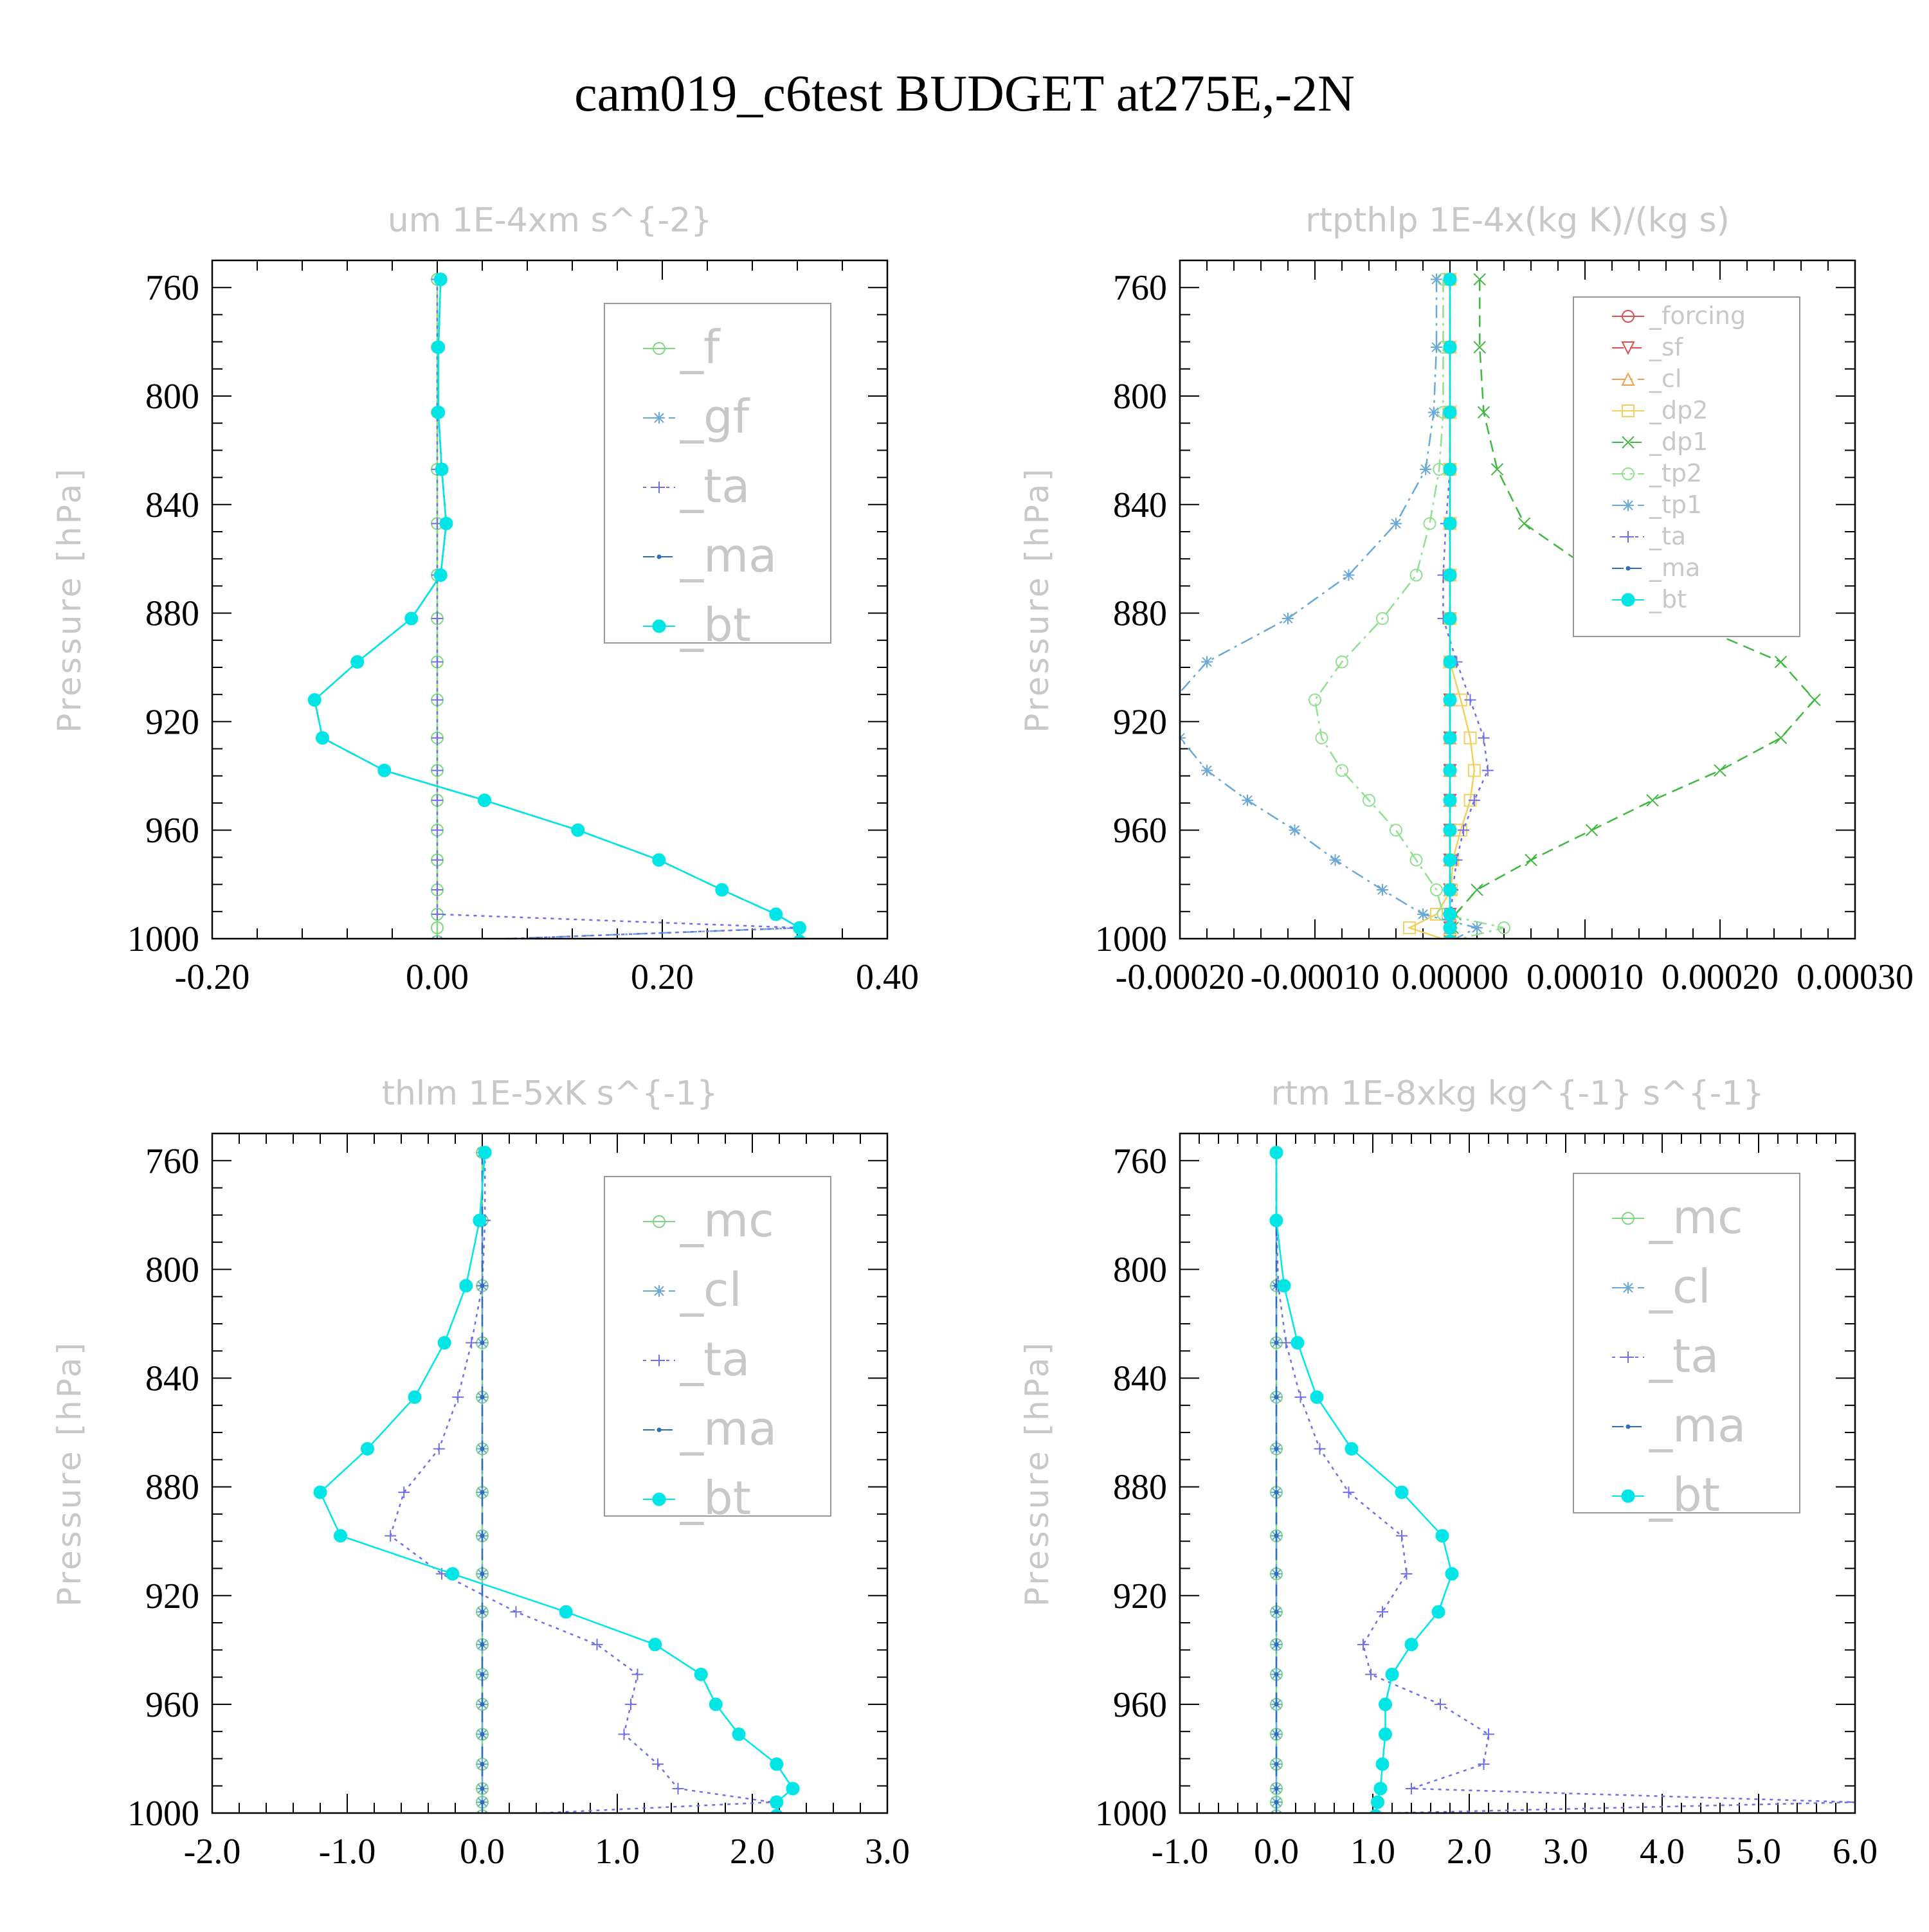 This screenshot has width=1929, height=1932. What do you see at coordinates (711, 1290) in the screenshot?
I see `legend-label: _cl` at bounding box center [711, 1290].